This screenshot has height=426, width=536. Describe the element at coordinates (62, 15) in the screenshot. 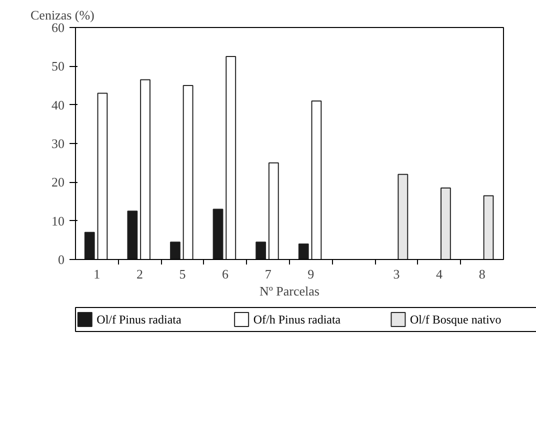

I see `chart-title: Cenizas (%)` at that location.